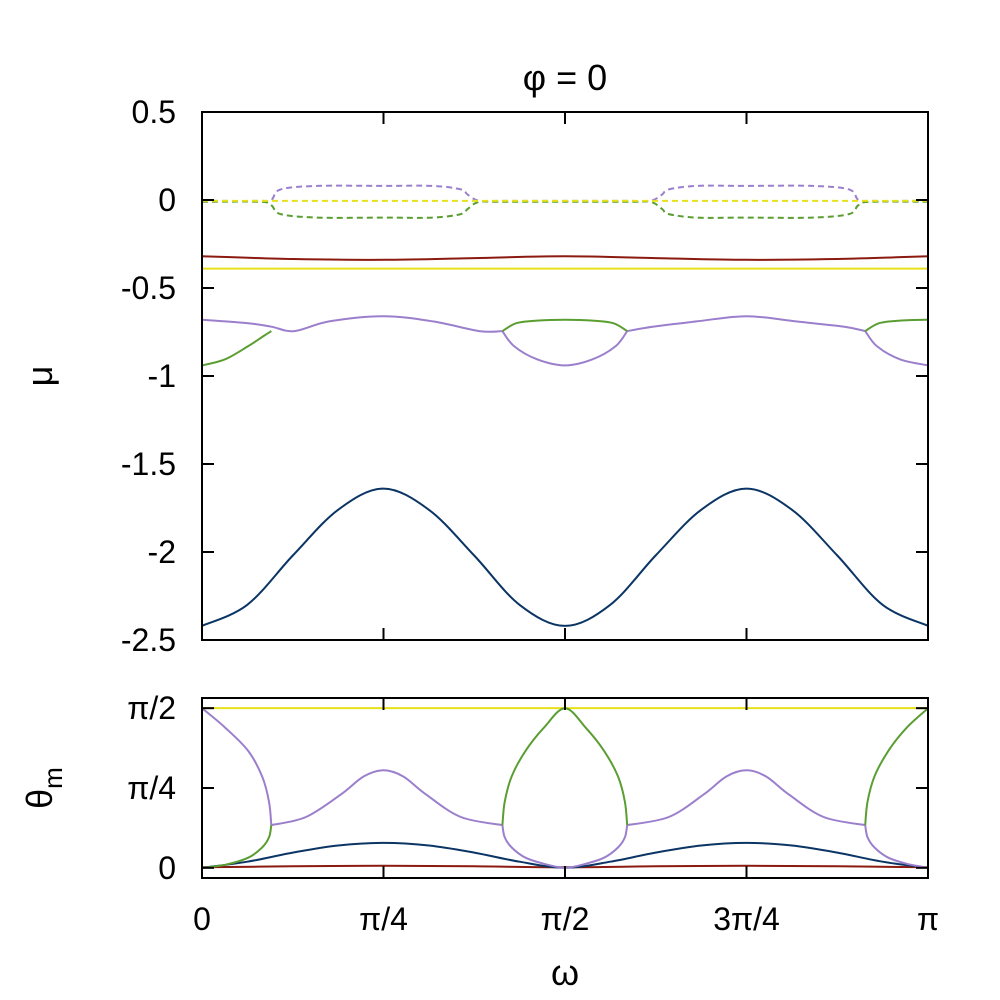  What do you see at coordinates (565, 972) in the screenshot?
I see `omega-axis-title: ω` at bounding box center [565, 972].